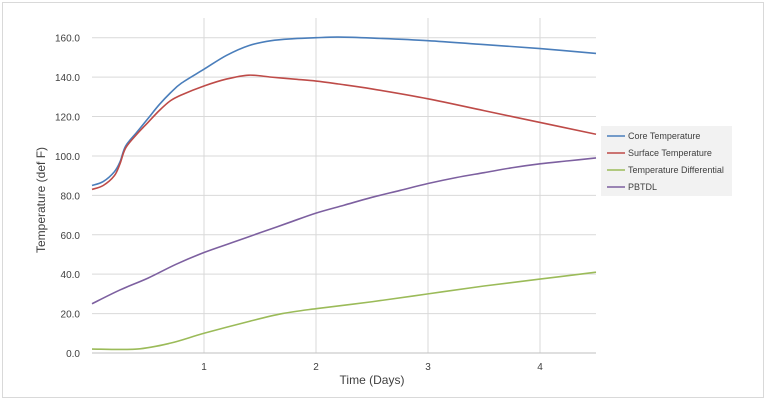  I want to click on y-tick-label: 80.0, so click(71, 196).